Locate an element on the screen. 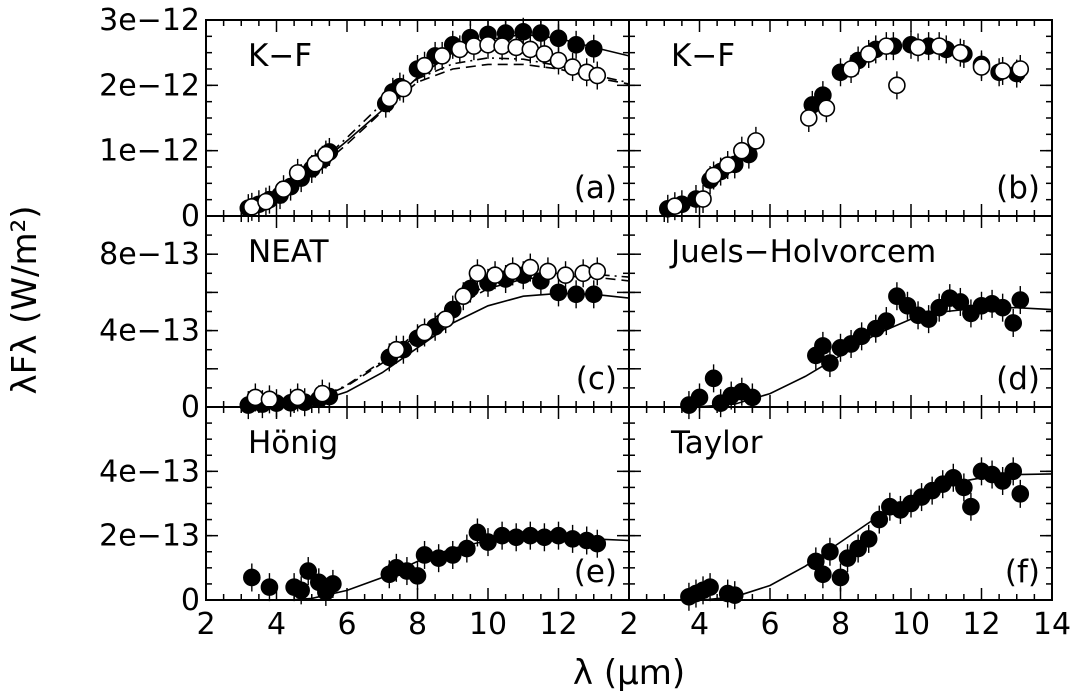 This screenshot has height=698, width=1082. panel-letter: (b) is located at coordinates (1018, 188).